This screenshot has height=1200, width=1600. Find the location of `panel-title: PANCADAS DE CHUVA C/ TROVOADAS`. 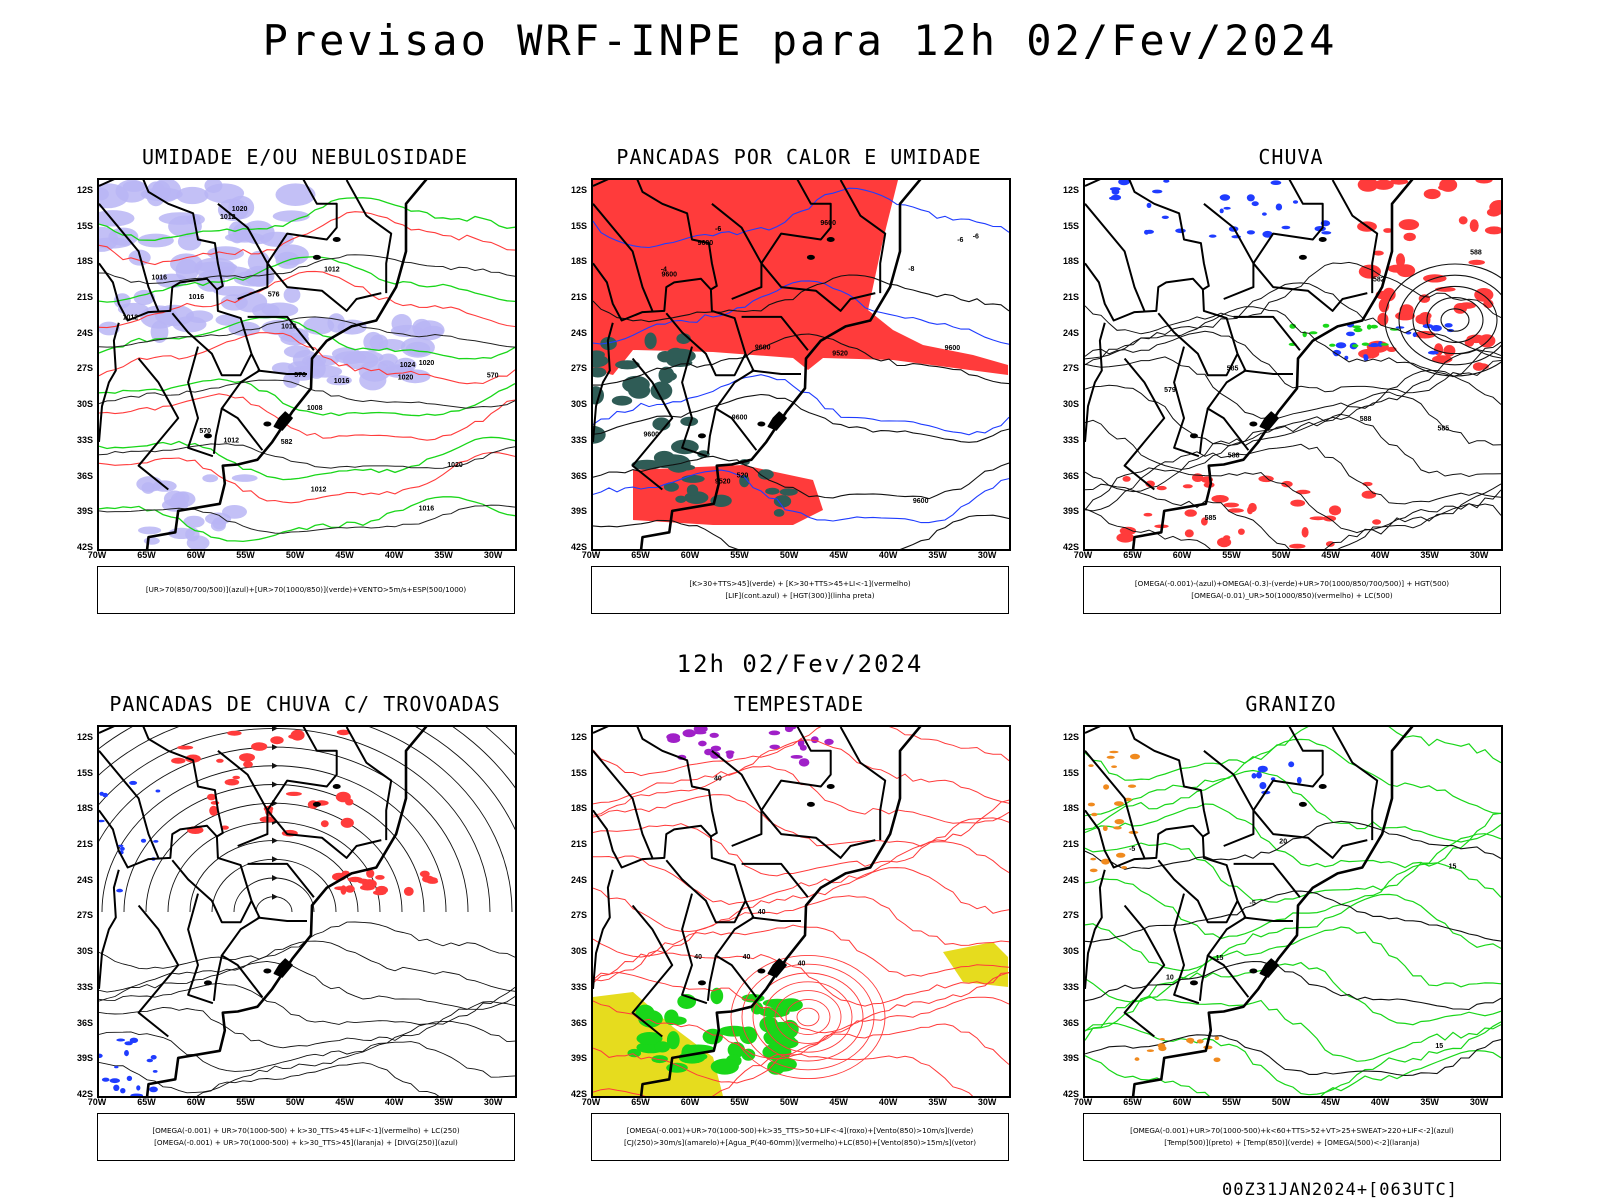

panel-title: PANCADAS DE CHUVA C/ TROVOADAS is located at coordinates (305, 704).